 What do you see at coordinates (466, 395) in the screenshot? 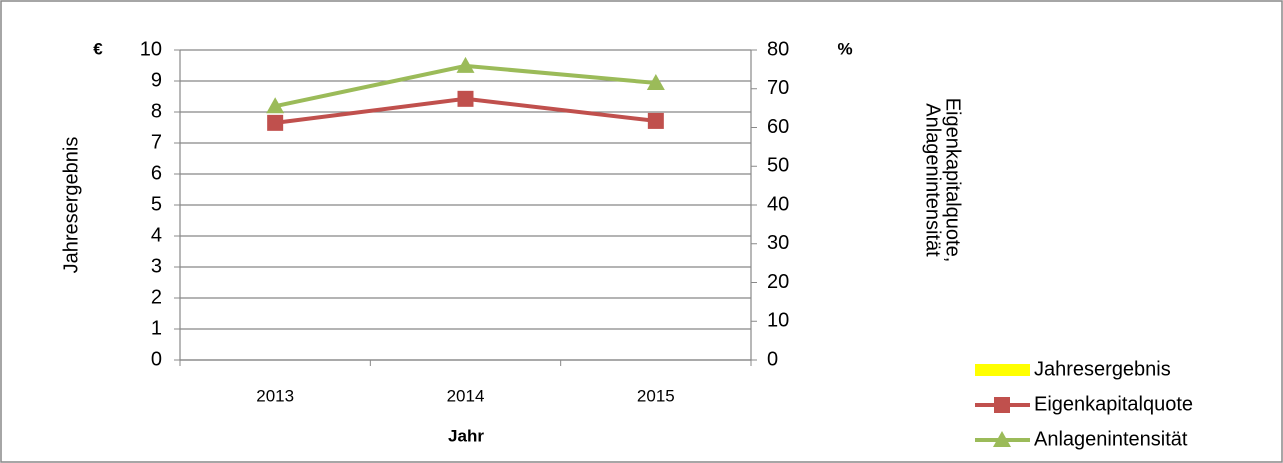
I see `x-tick-label: 2014` at bounding box center [466, 395].